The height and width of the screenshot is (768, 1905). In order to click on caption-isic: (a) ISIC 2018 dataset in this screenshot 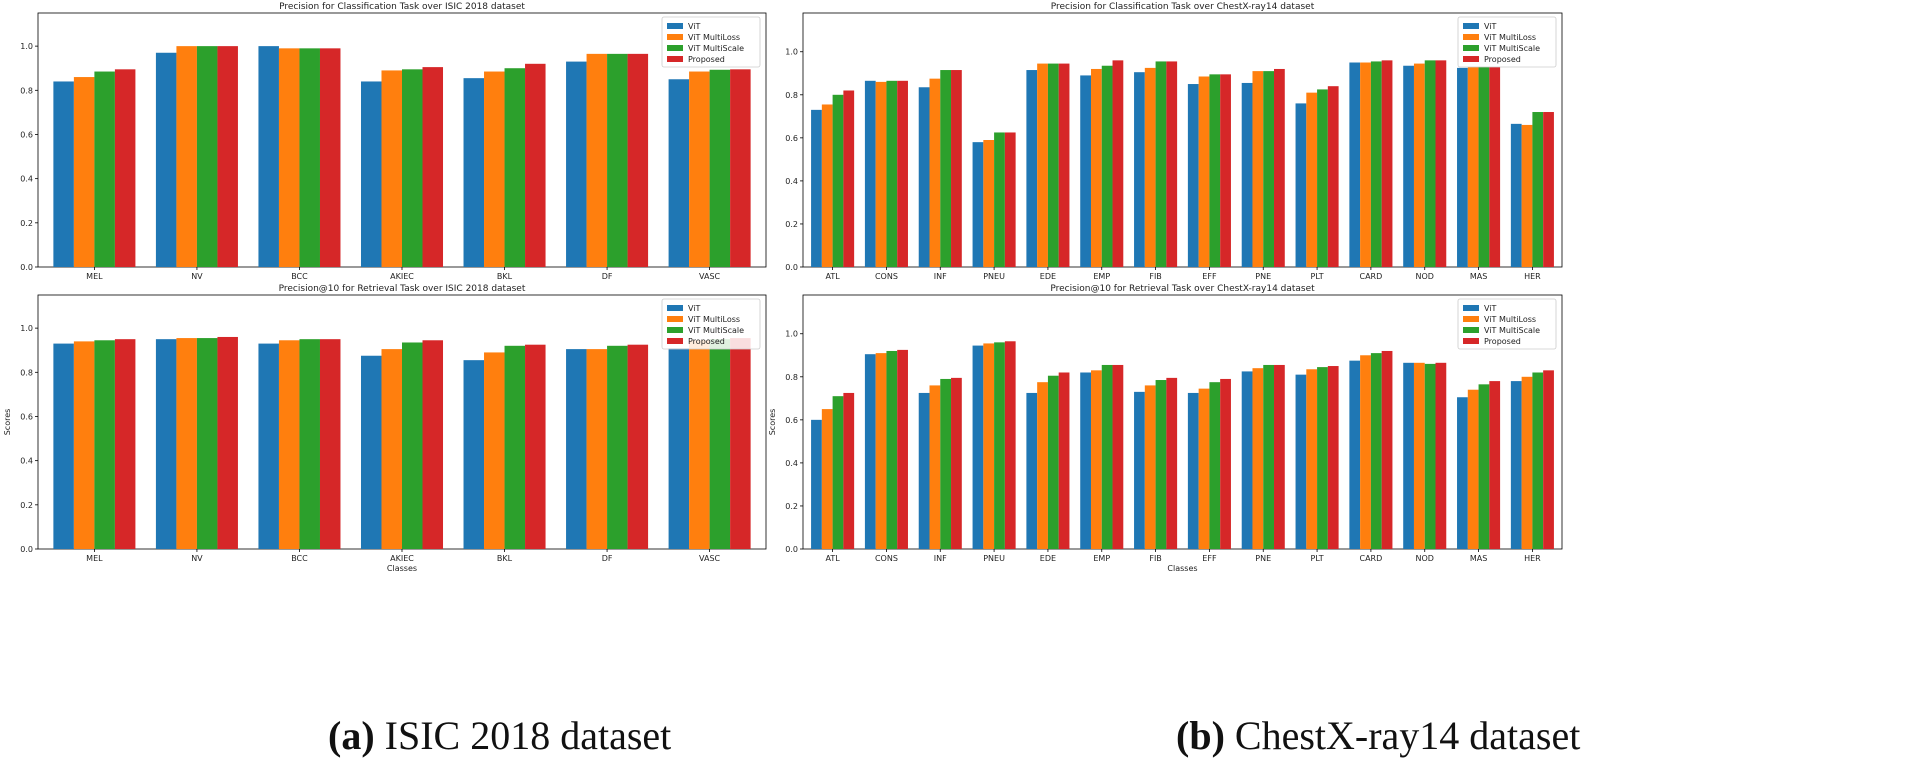, I will do `click(499, 735)`.